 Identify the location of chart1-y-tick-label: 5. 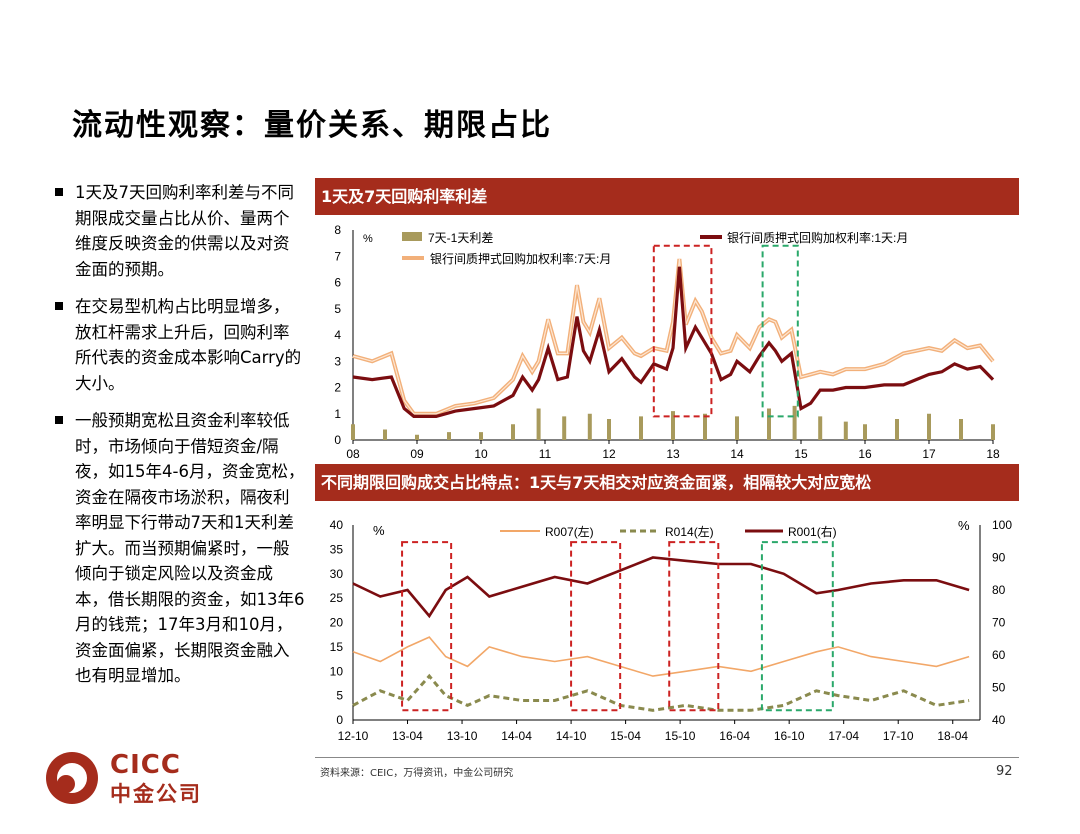
(337, 309).